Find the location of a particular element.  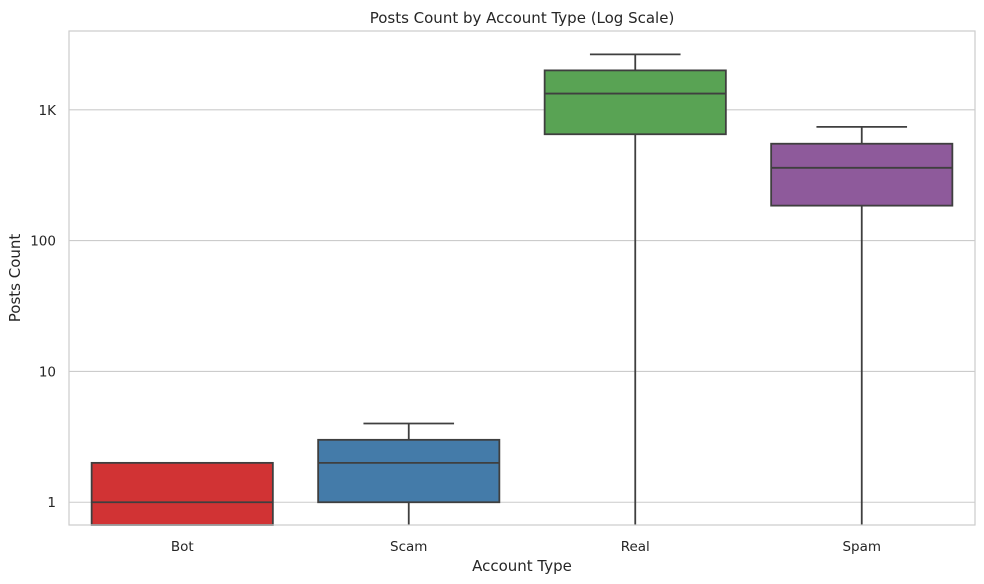

y-axis-title: Posts Count is located at coordinates (15, 278).